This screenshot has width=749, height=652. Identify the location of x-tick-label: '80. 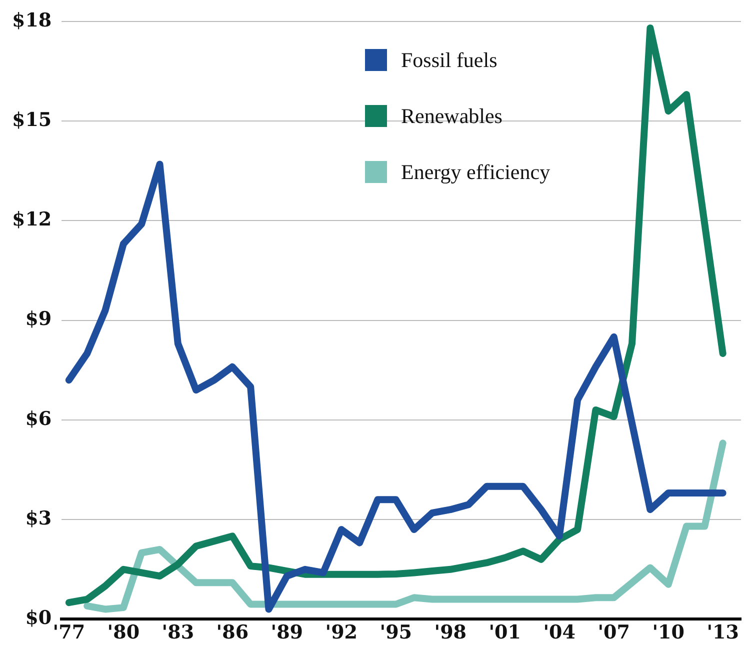
(123, 633).